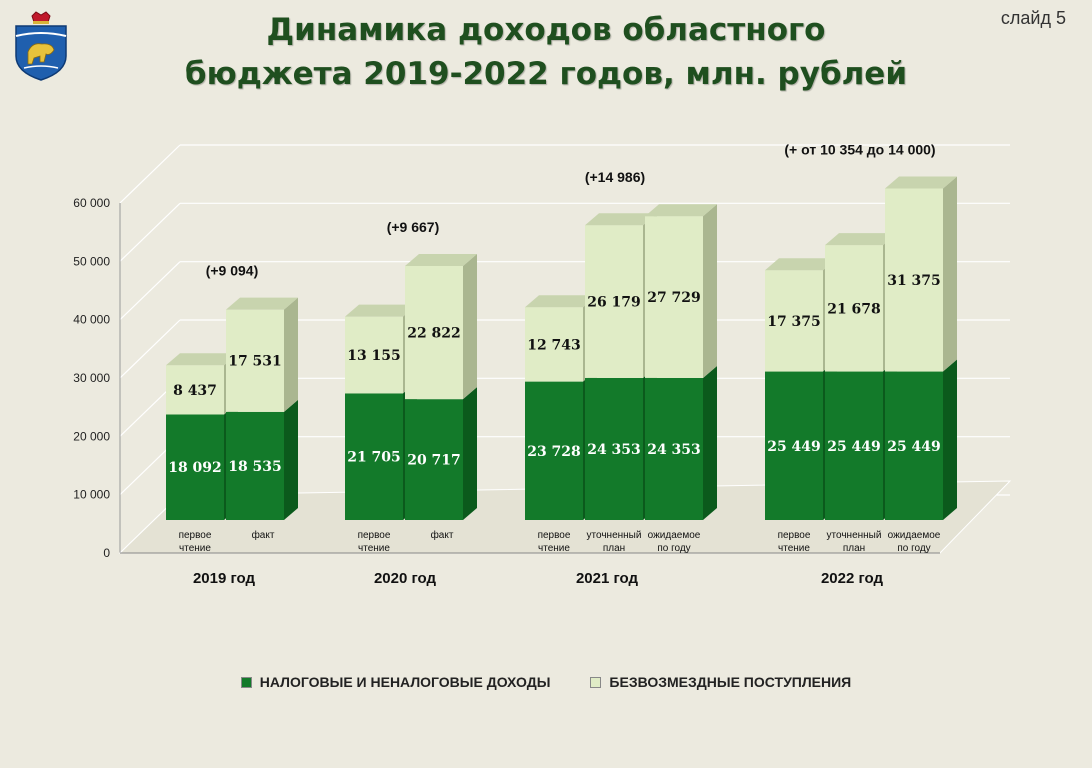 The height and width of the screenshot is (768, 1092). I want to click on slide-number: слайд 5, so click(1033, 18).